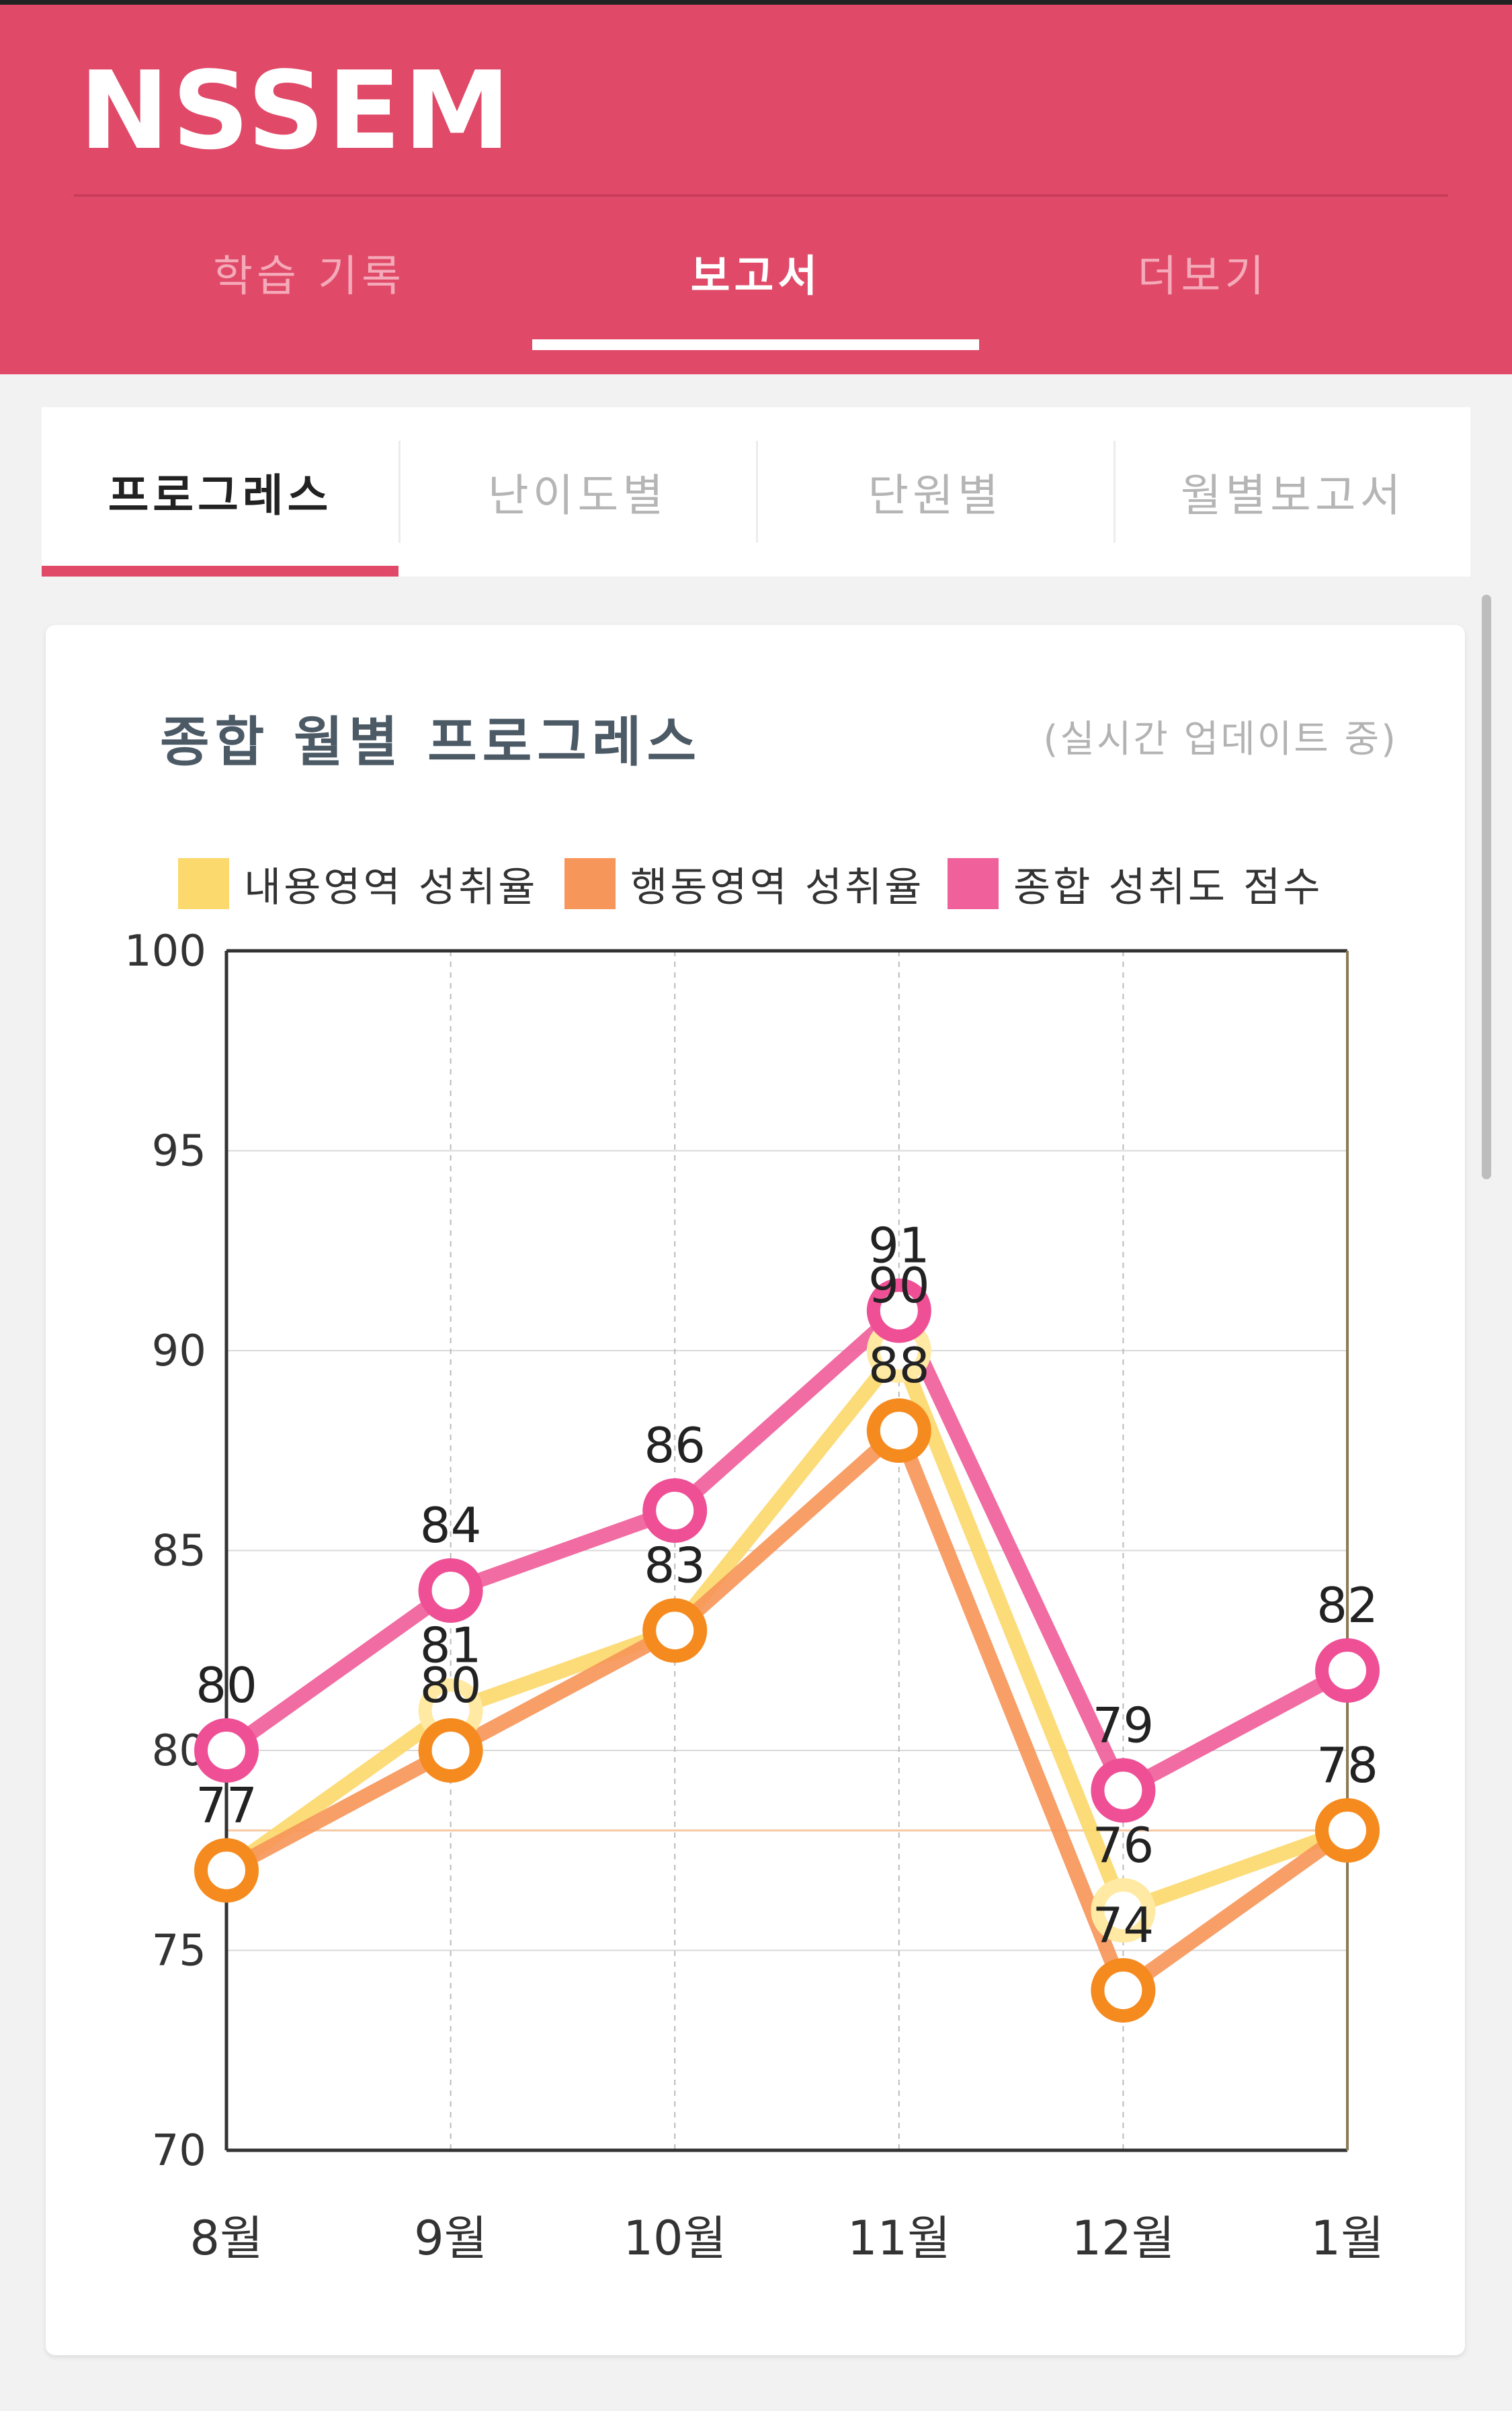 The image size is (1512, 2411). Describe the element at coordinates (165, 951) in the screenshot. I see `y-tick-label: 100` at that location.